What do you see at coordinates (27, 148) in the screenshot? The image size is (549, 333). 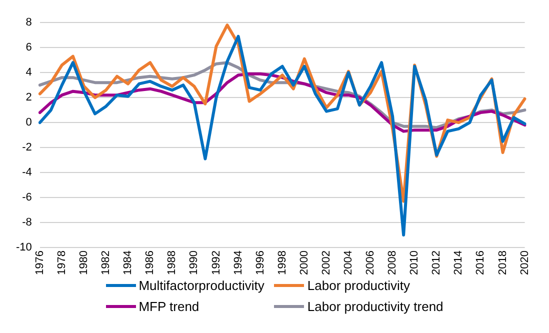 I see `y-tick-label: -2` at bounding box center [27, 148].